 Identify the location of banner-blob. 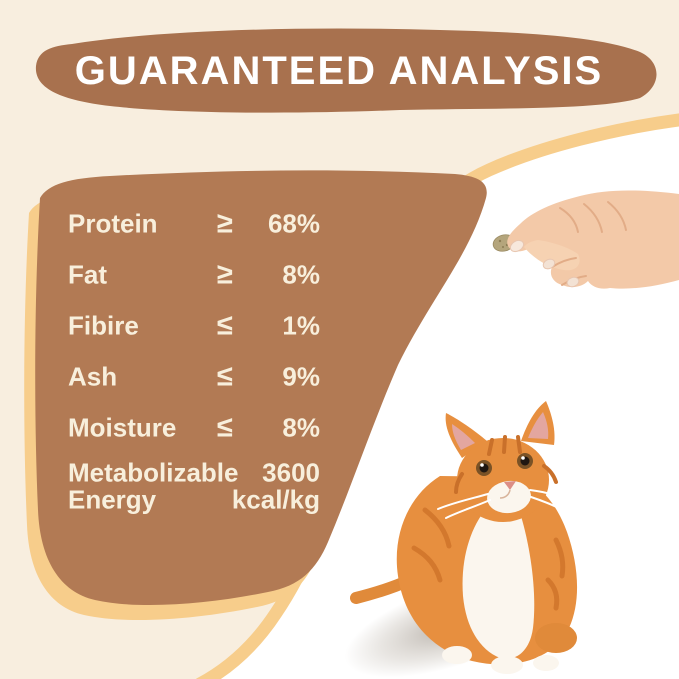
(346, 70).